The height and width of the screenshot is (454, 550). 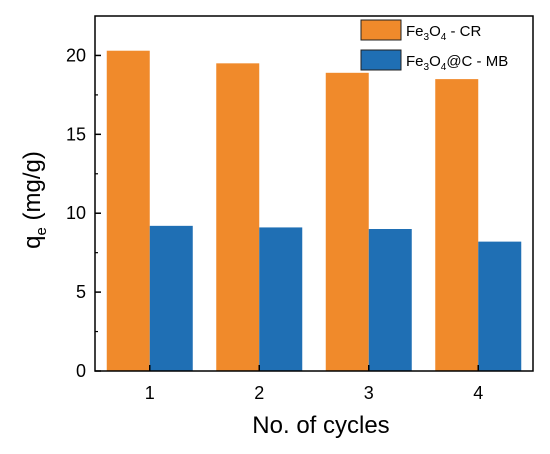 I want to click on y-tick-label: 5, so click(x=81, y=292).